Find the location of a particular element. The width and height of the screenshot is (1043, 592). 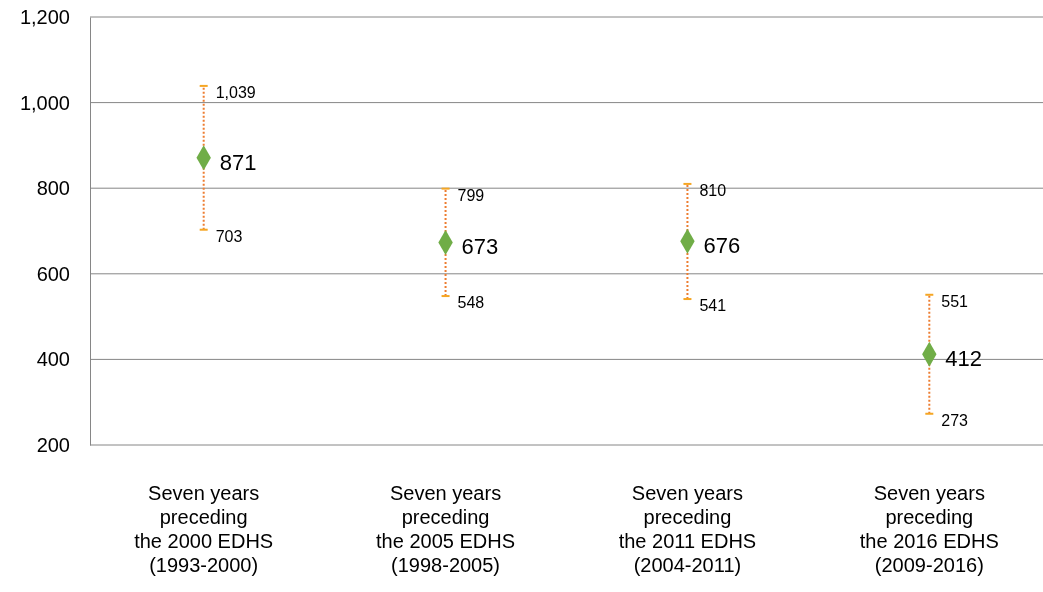

x-tick-label: Seven years preceding the 2005 EDHS (1998-2005) is located at coordinates (446, 529).